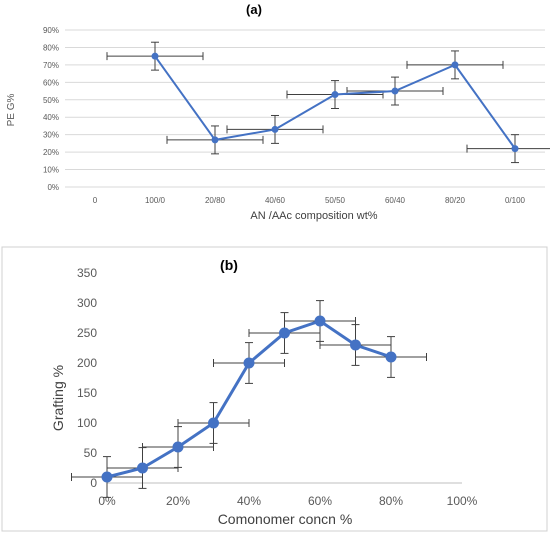 The width and height of the screenshot is (550, 534). Describe the element at coordinates (87, 303) in the screenshot. I see `chart-b-y-tick-label: 300` at that location.